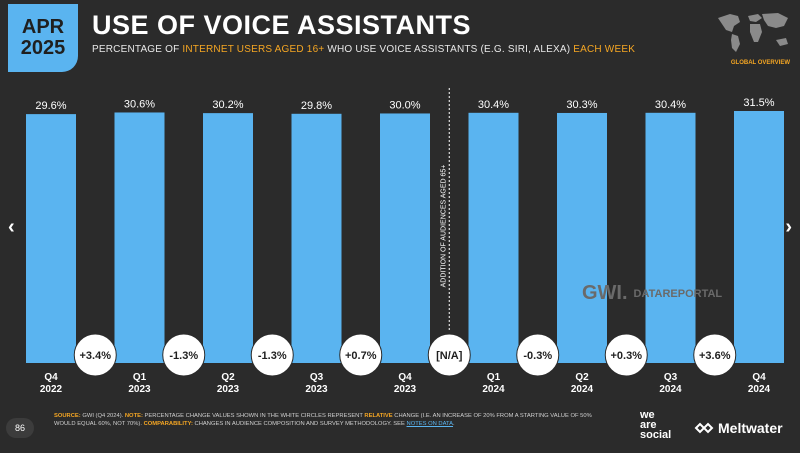  What do you see at coordinates (581, 105) in the screenshot?
I see `value-label-6: 30.3%` at bounding box center [581, 105].